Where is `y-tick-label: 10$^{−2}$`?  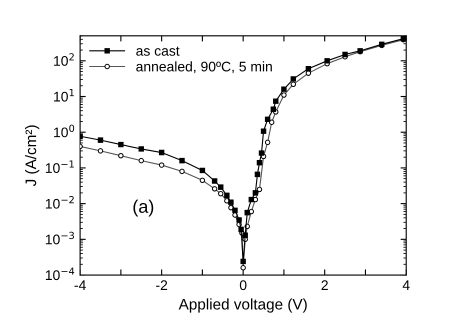
y-tick-label: 10$^{−2}$ is located at coordinates (60, 202).